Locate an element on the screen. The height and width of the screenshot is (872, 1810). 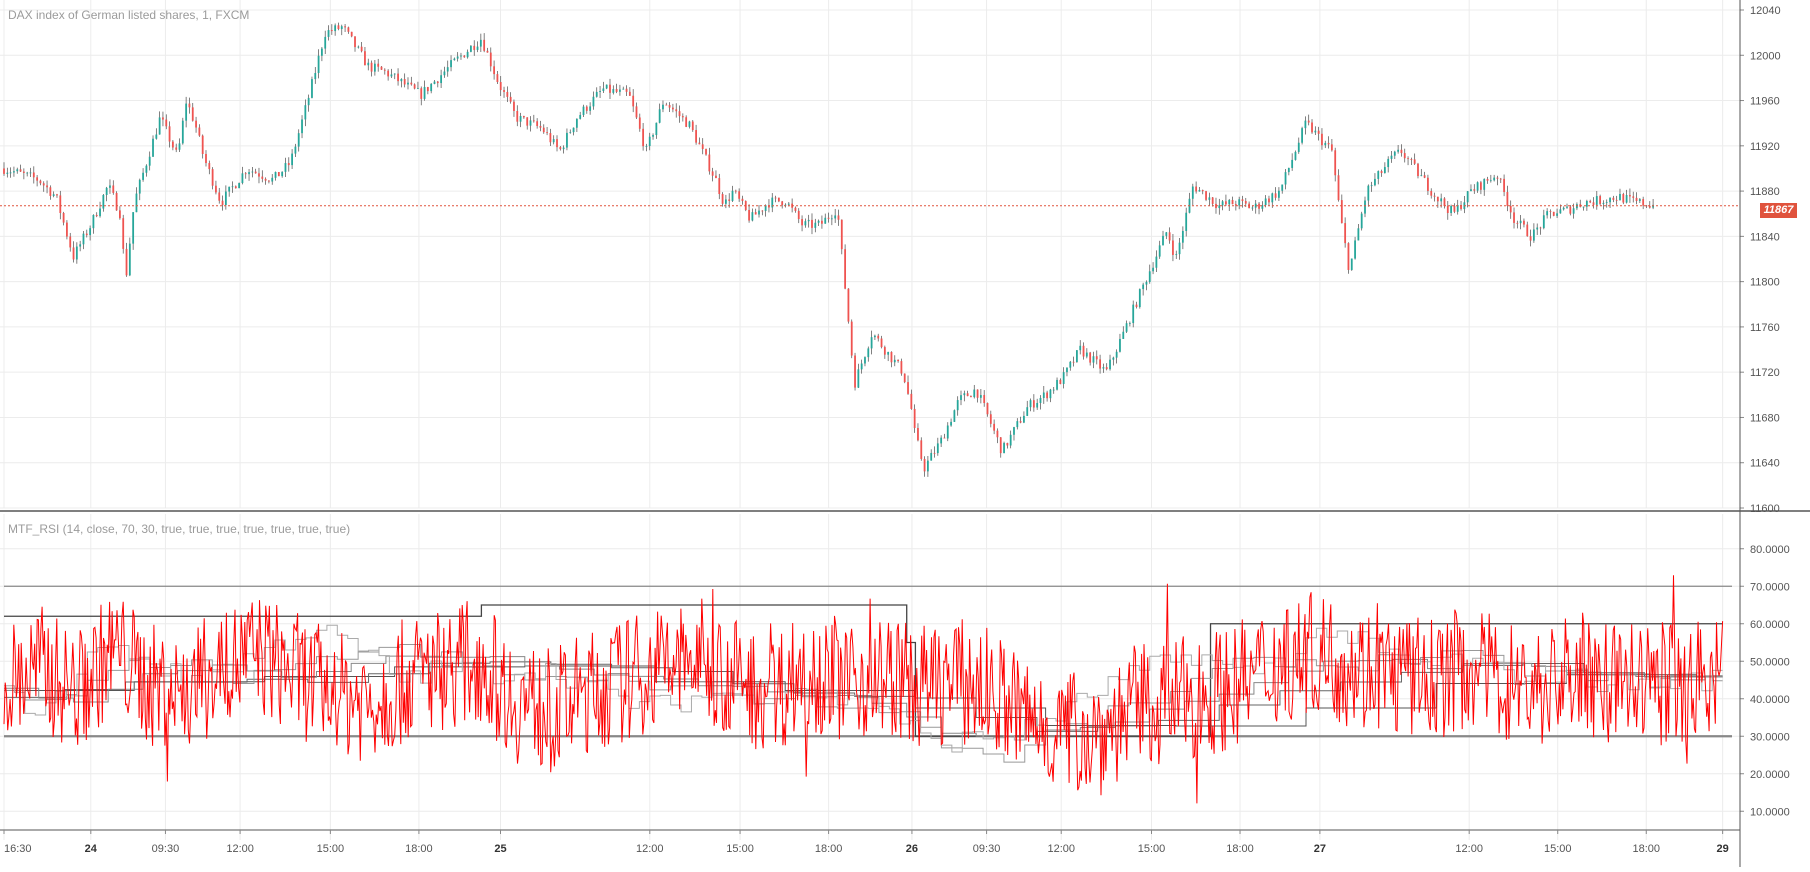
time-tick-label: 27 is located at coordinates (1320, 849).